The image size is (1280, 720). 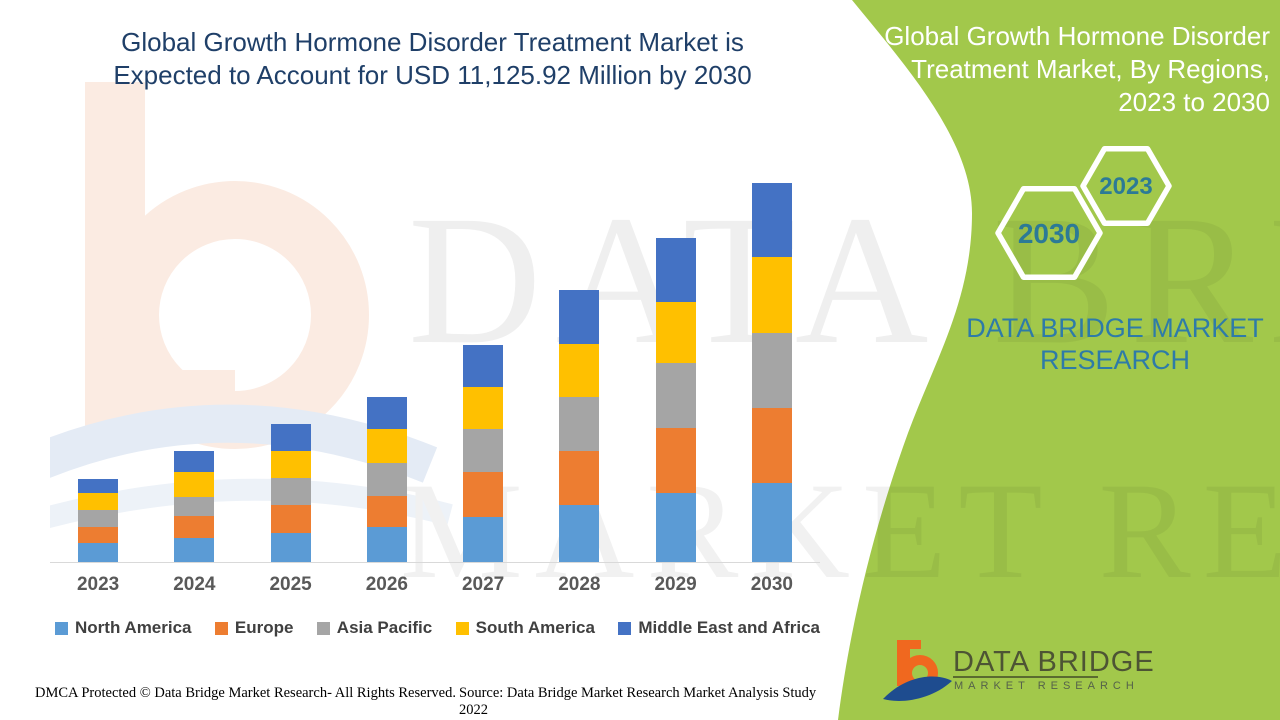 What do you see at coordinates (1046, 686) in the screenshot?
I see `logo-tagline: MARKET RESEARCH` at bounding box center [1046, 686].